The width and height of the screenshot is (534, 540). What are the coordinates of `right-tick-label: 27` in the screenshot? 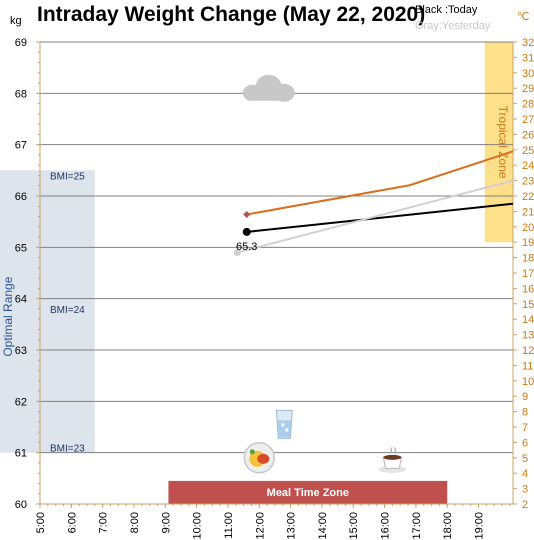 It's located at (528, 120).